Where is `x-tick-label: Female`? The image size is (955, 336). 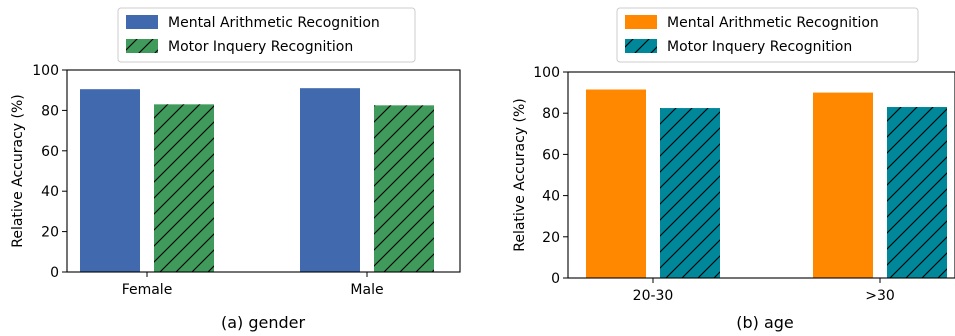
x-tick-label: Female is located at coordinates (147, 290).